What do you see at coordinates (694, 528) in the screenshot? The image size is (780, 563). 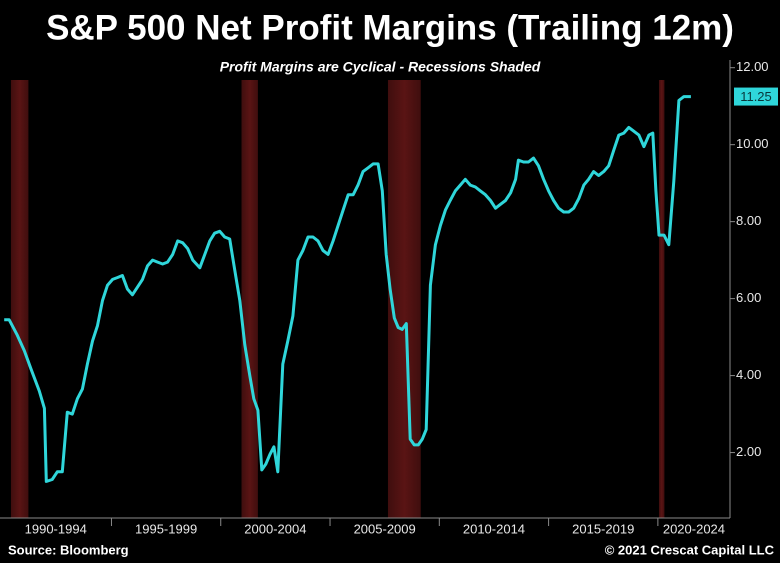 I see `x-tick-label: 2020-2024` at bounding box center [694, 528].